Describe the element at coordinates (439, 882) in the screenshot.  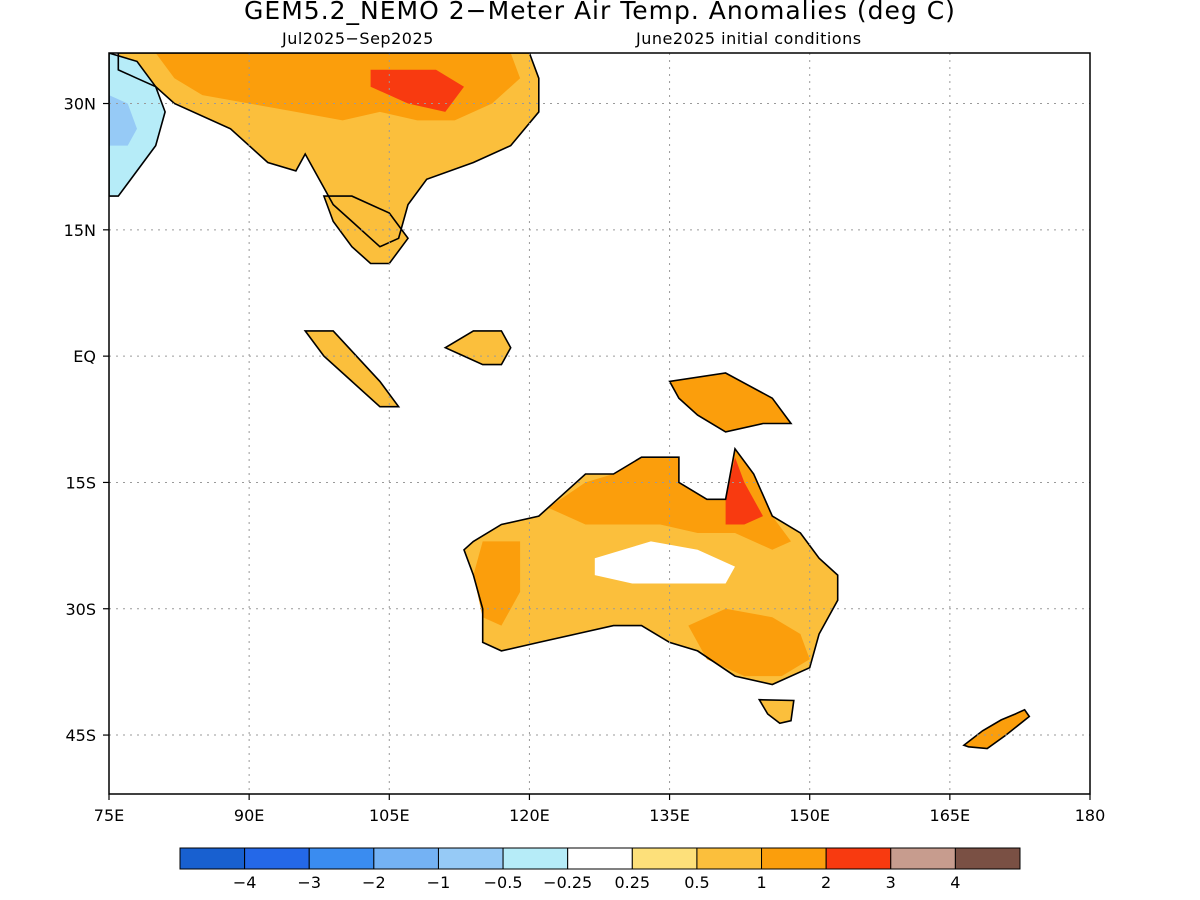
I see `colorbar-label: −1` at that location.